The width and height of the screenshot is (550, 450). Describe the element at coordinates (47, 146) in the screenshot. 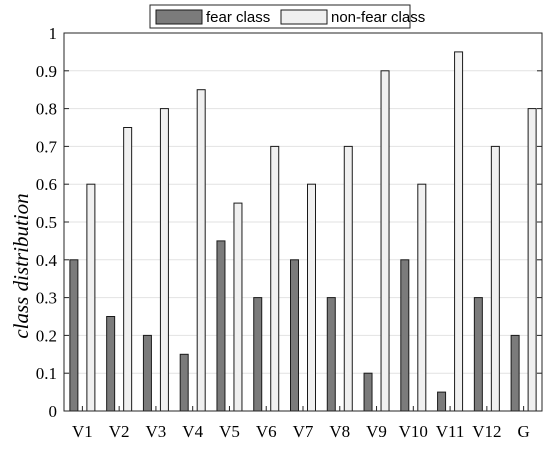

I see `y-tick-label: 0.7` at that location.